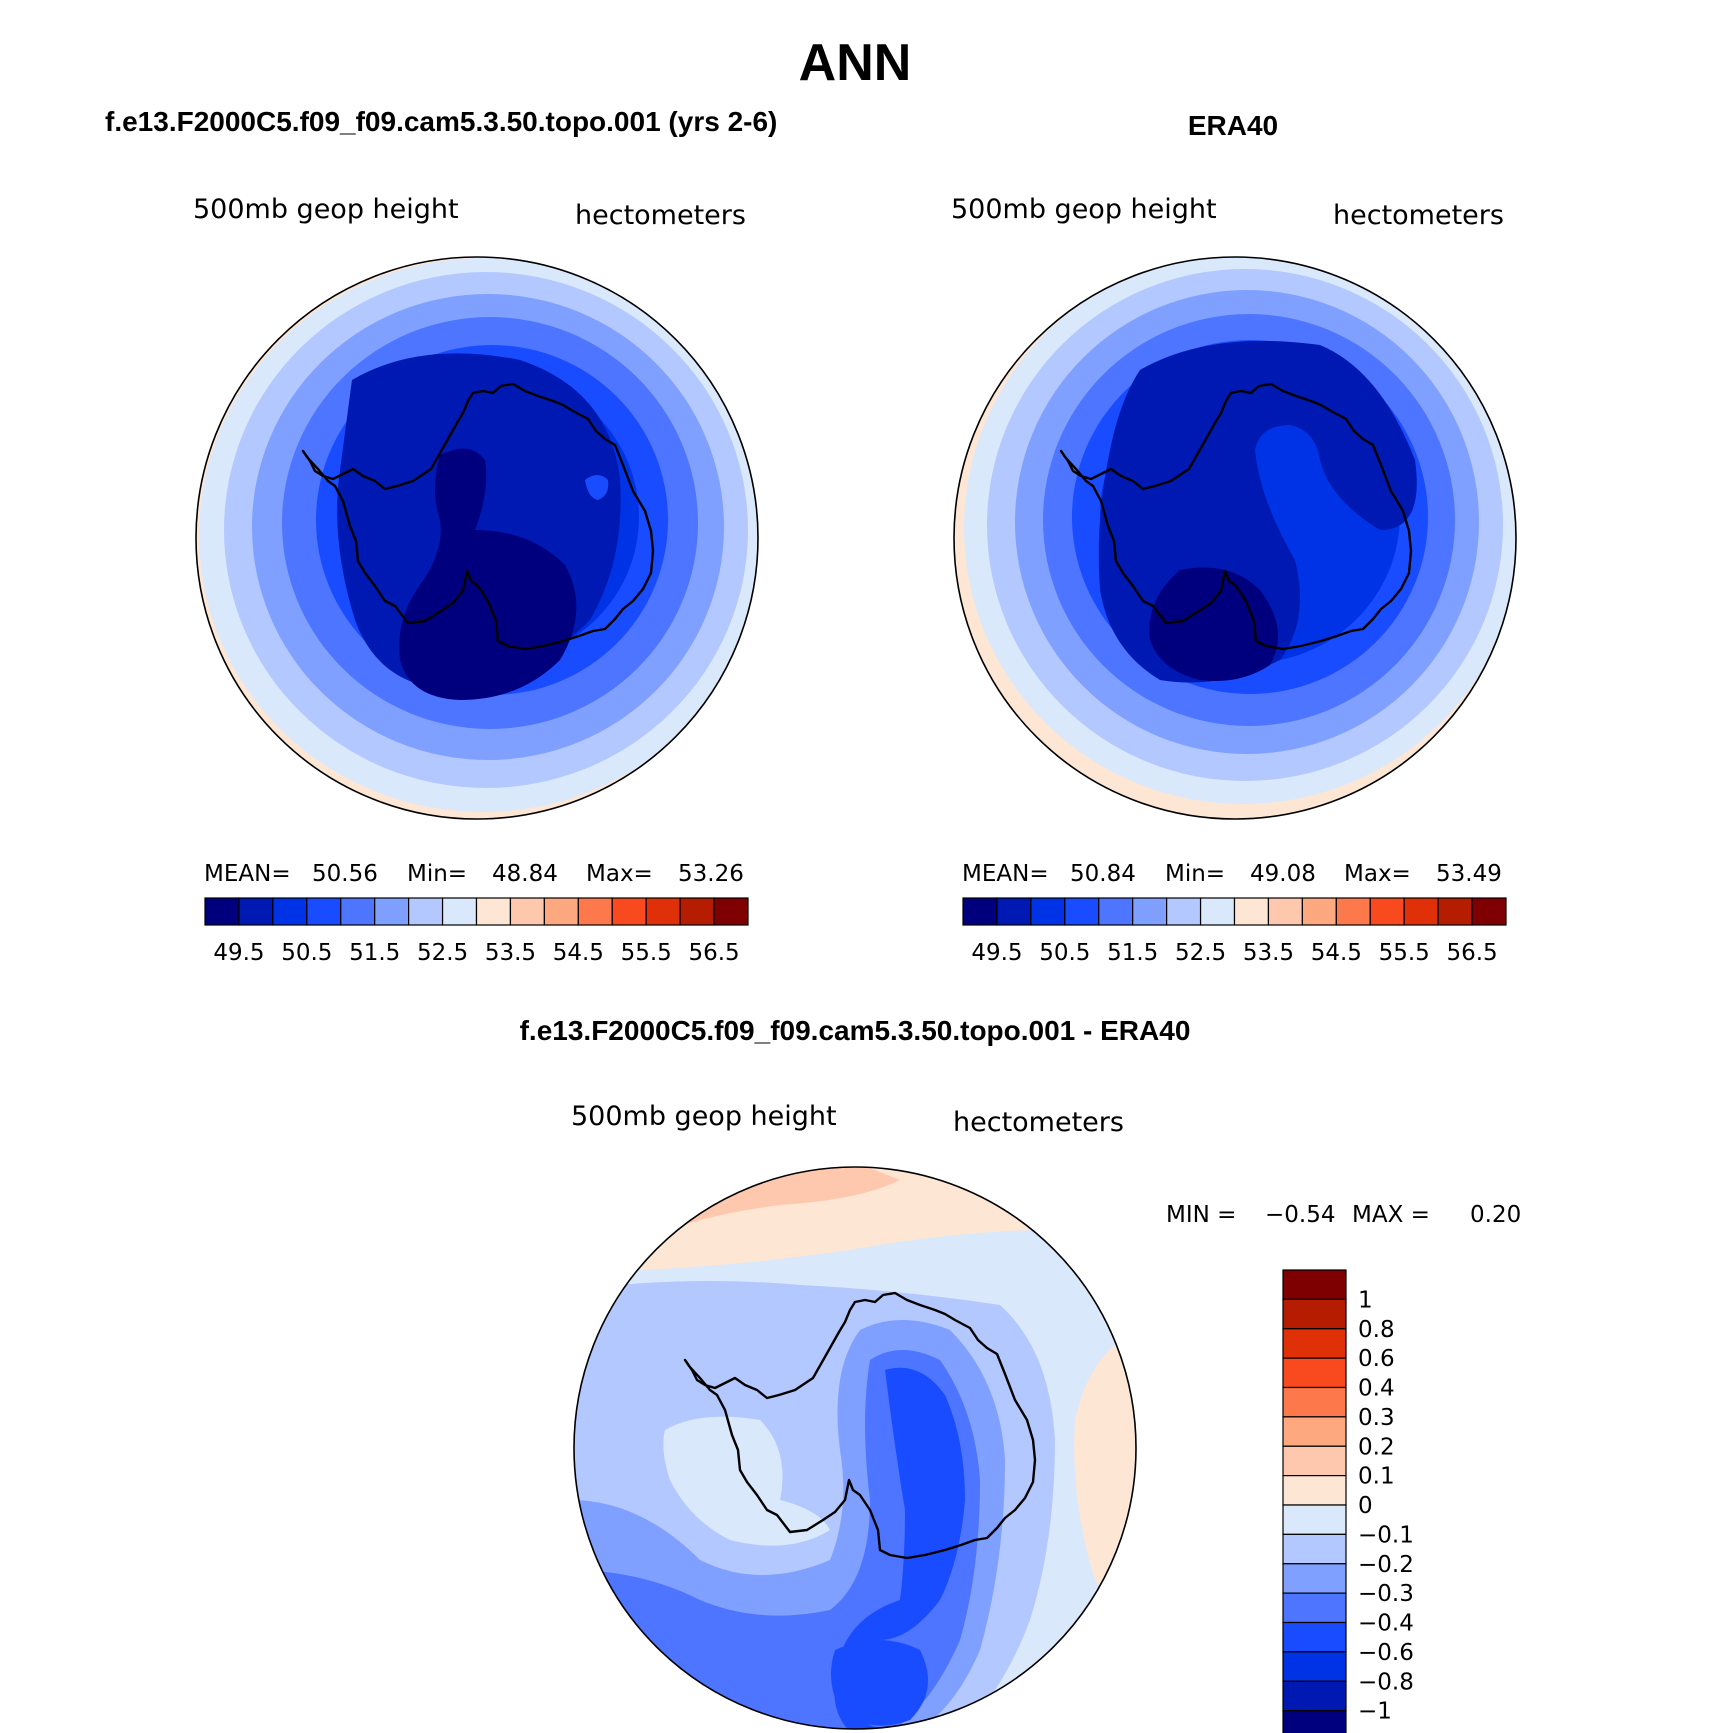 The height and width of the screenshot is (1733, 1710). What do you see at coordinates (1005, 874) in the screenshot?
I see `panel-obs-mean-label: MEAN=` at bounding box center [1005, 874].